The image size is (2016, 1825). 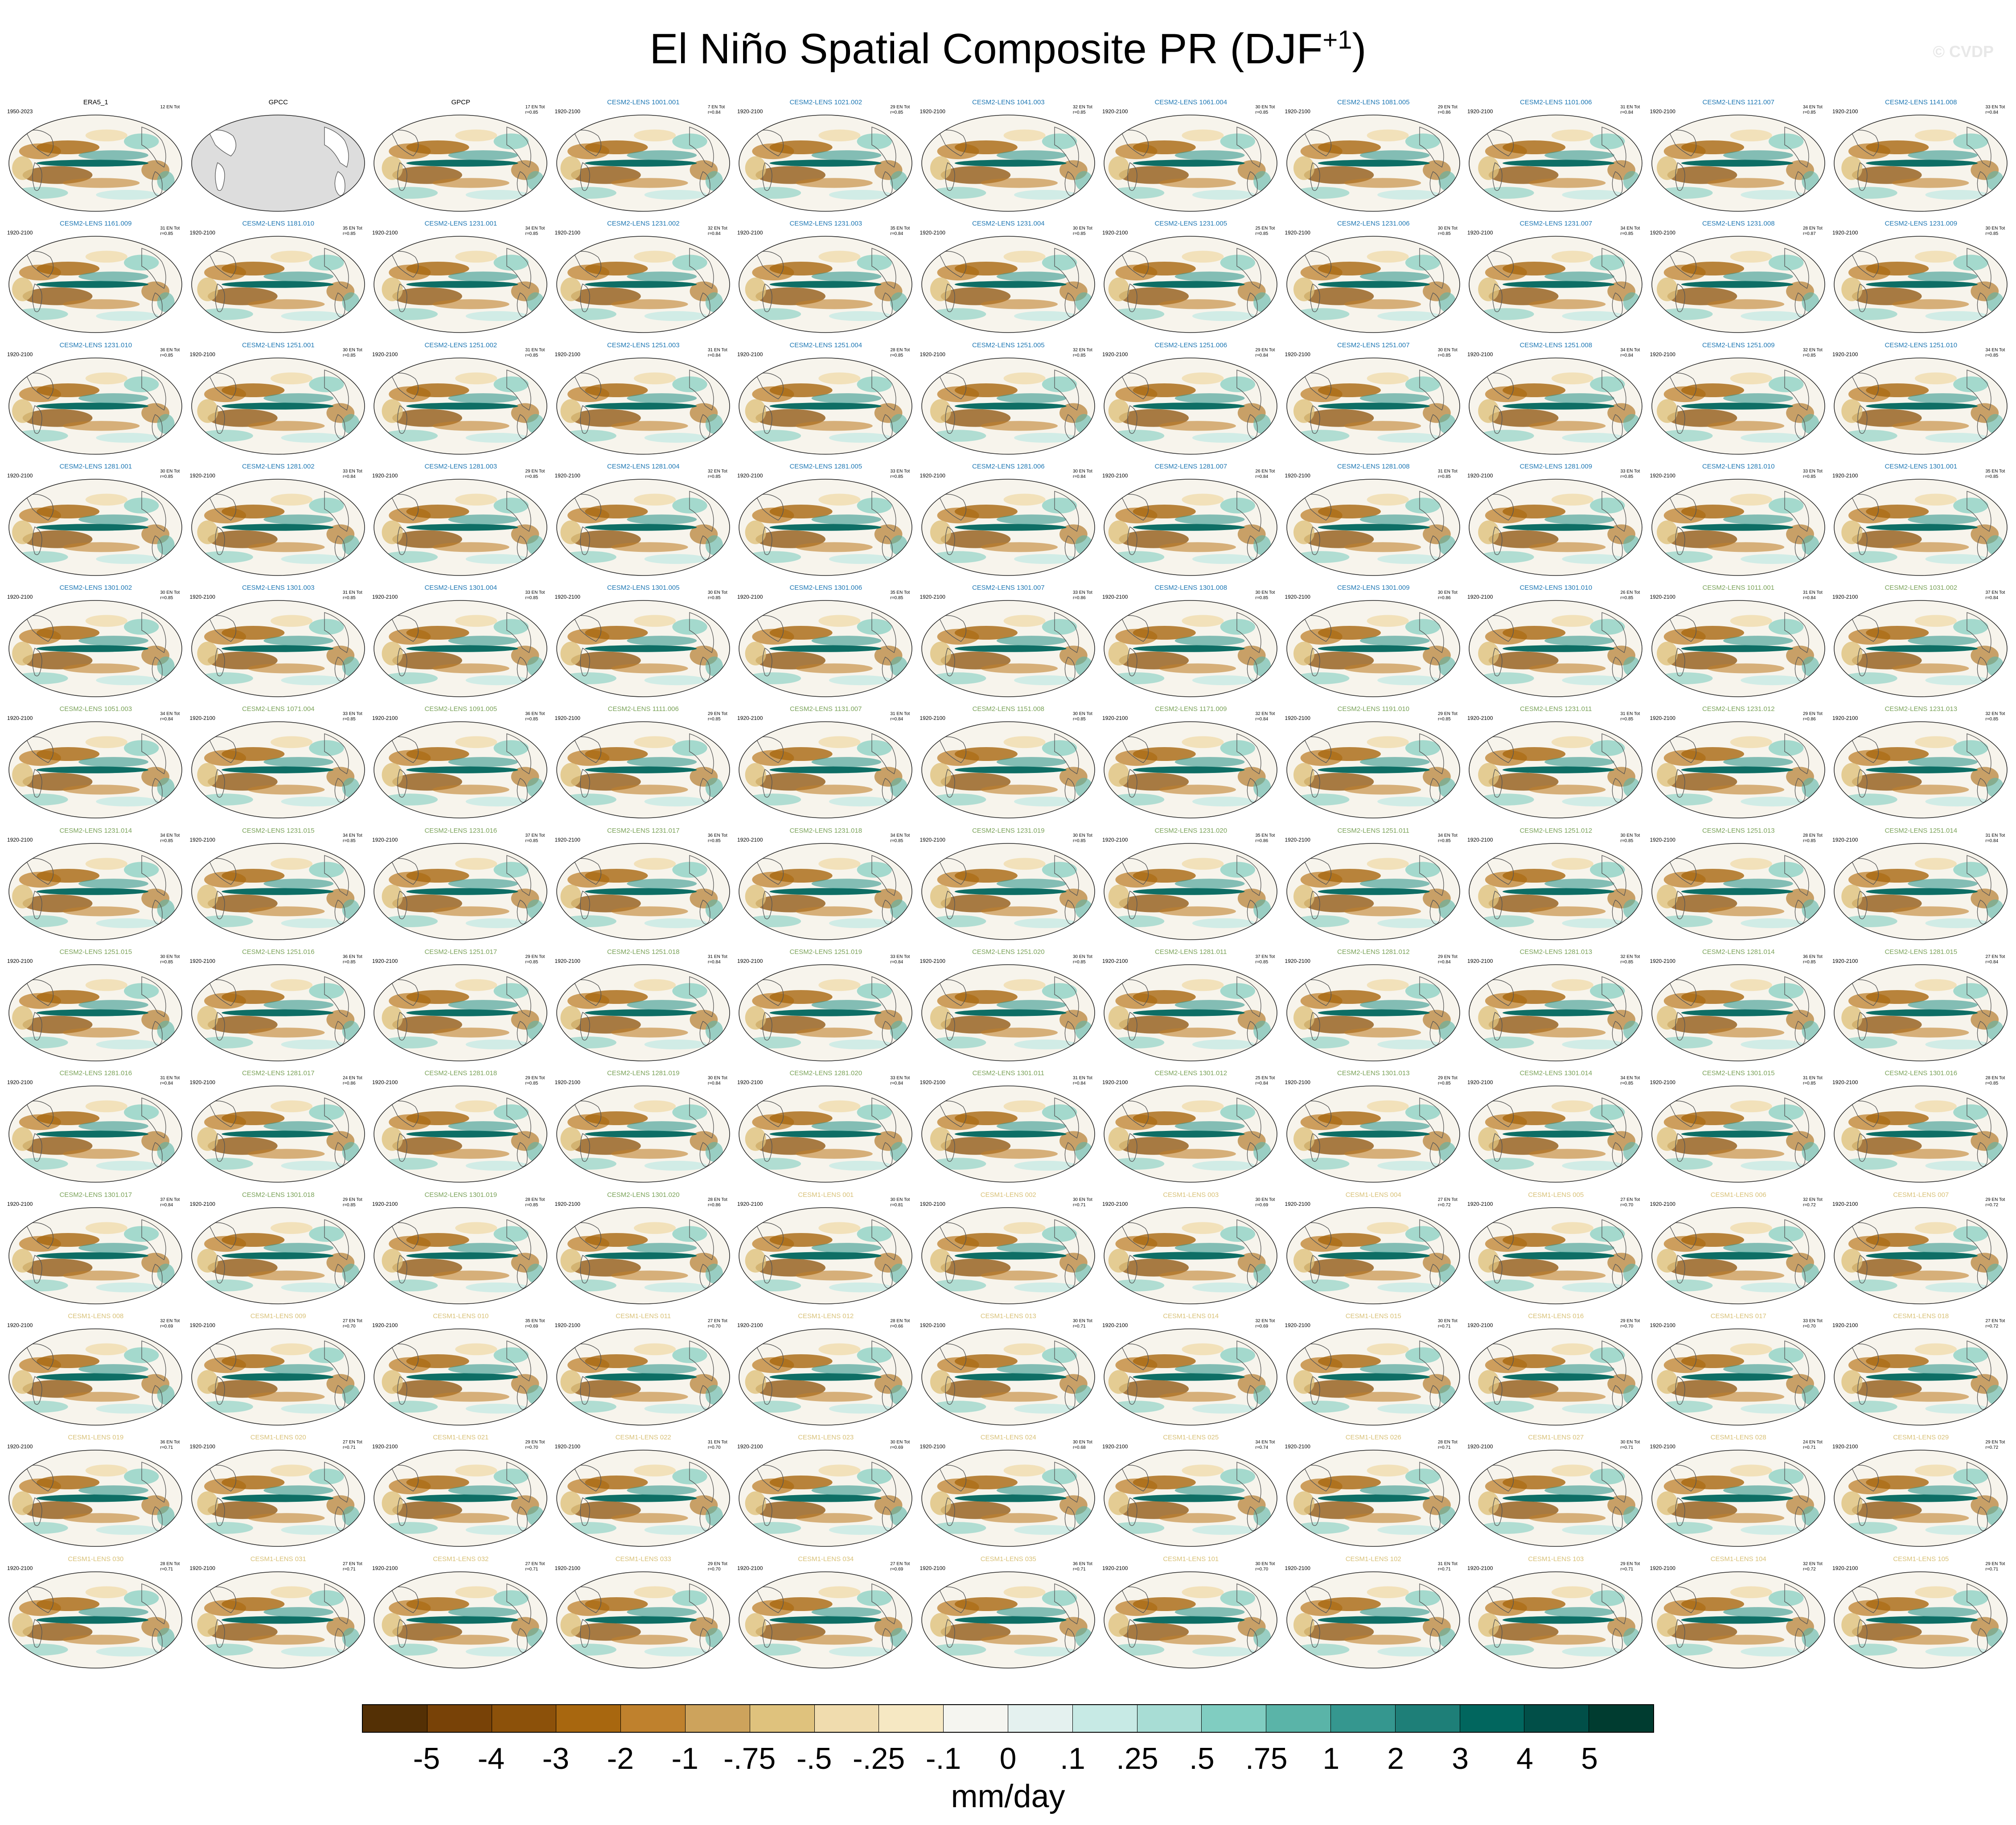 I want to click on colorbar-tick-label: 3, so click(x=1461, y=1759).